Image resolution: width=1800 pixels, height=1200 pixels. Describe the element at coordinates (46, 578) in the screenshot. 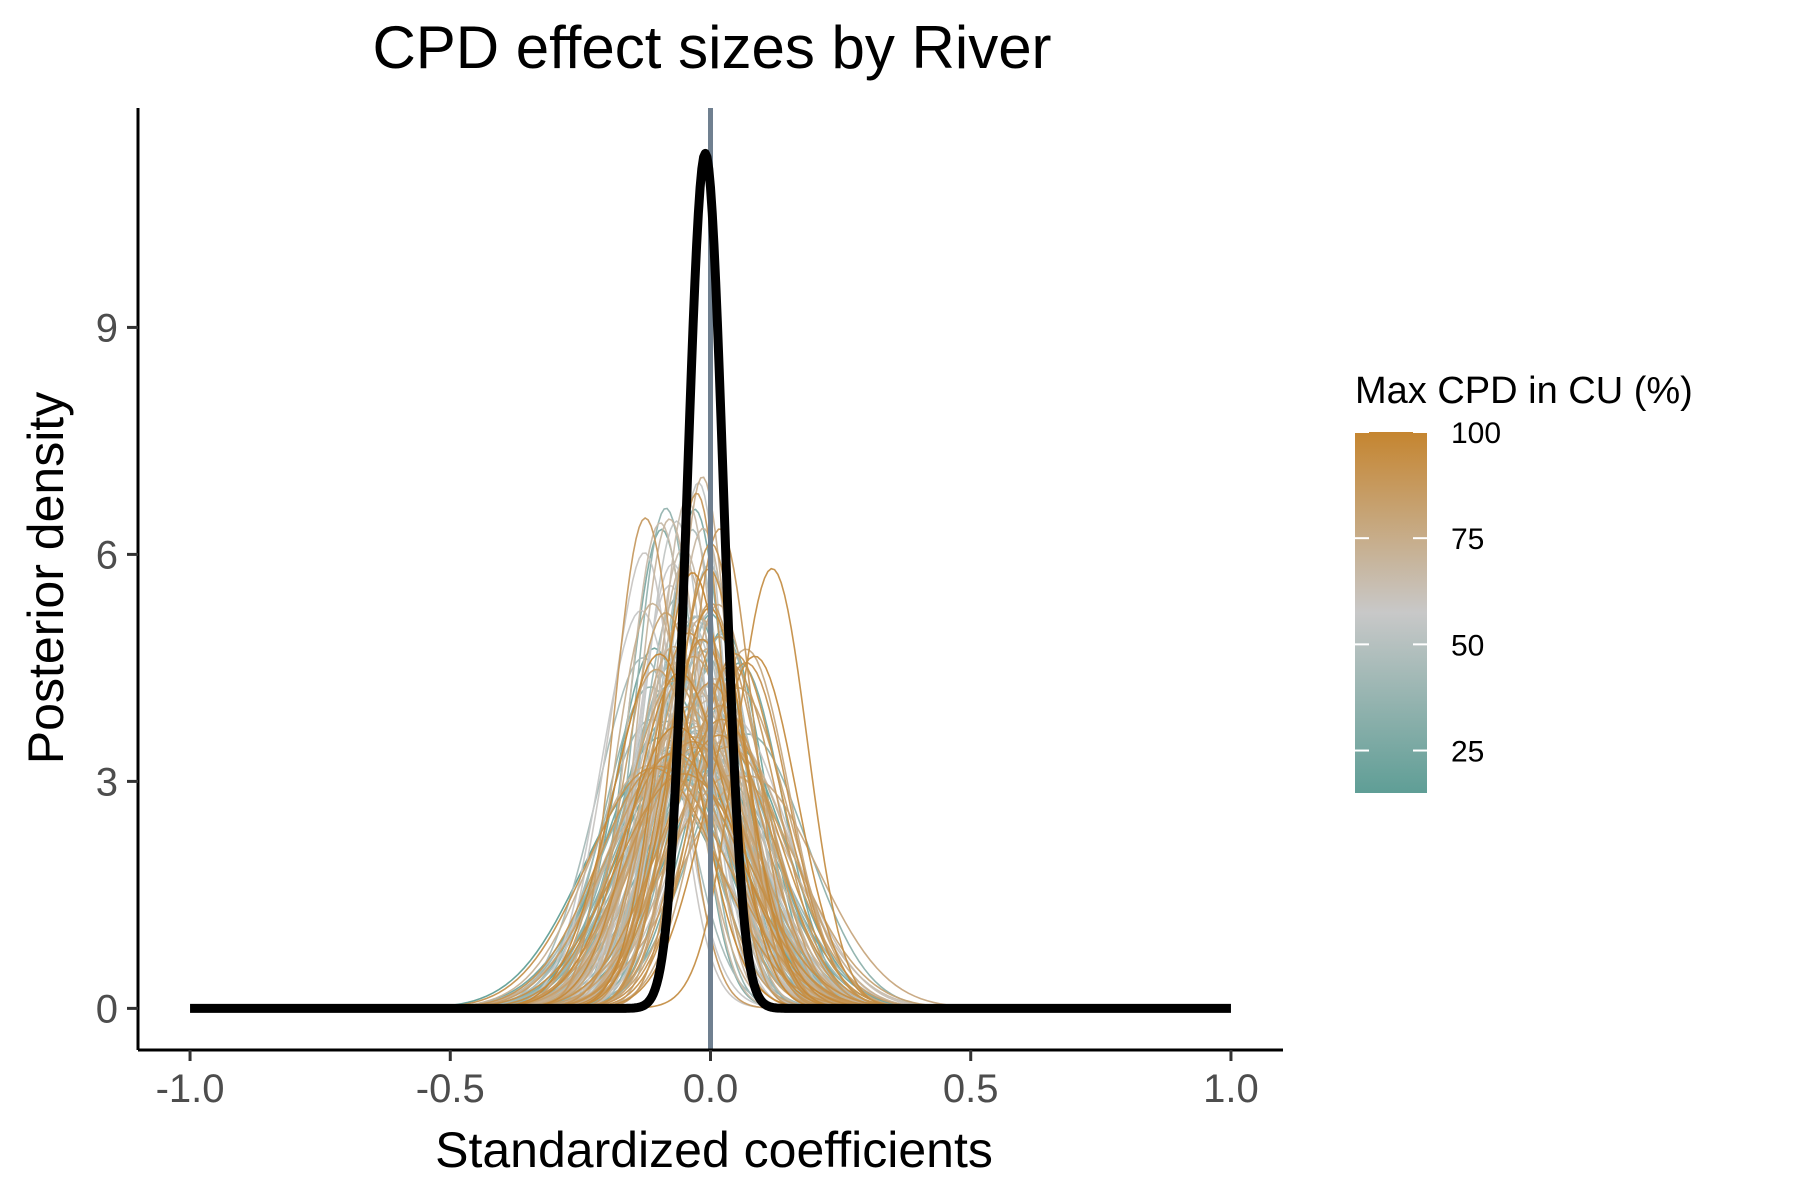

I see `y-axis-title: Posterior density` at that location.